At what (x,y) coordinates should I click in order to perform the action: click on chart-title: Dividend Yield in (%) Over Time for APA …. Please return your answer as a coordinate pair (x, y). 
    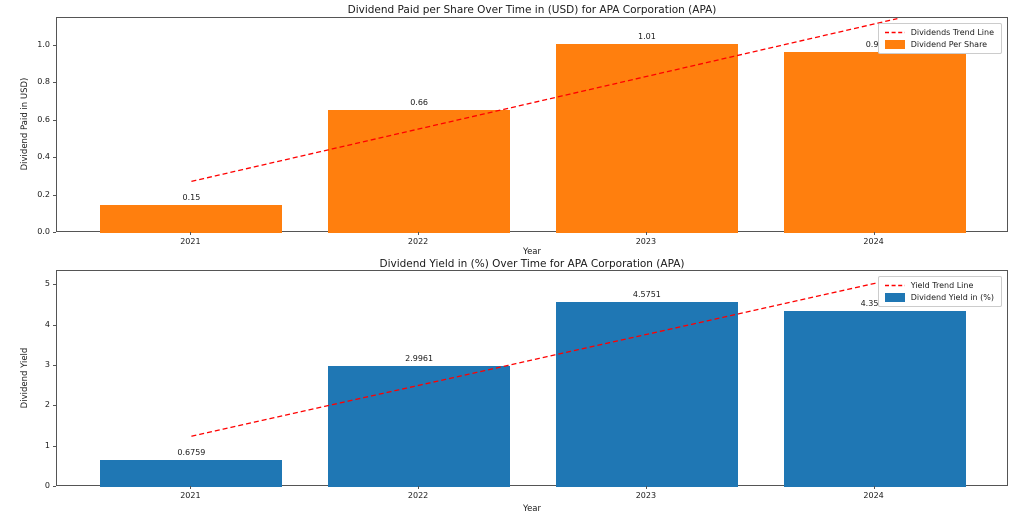
    Looking at the image, I should click on (532, 264).